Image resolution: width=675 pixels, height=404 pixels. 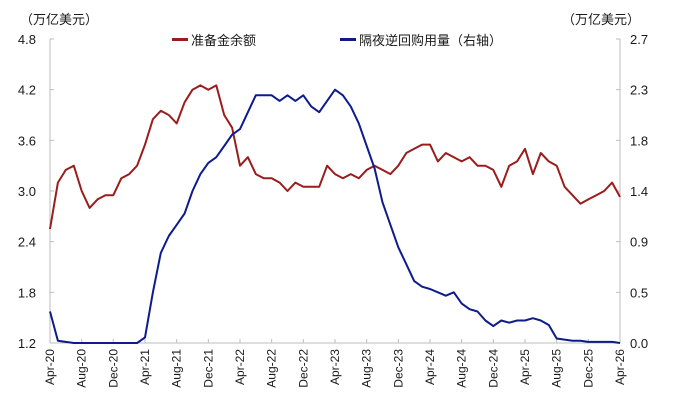 What do you see at coordinates (224, 40) in the screenshot?
I see `legend-label-reserve: 准备金余额` at bounding box center [224, 40].